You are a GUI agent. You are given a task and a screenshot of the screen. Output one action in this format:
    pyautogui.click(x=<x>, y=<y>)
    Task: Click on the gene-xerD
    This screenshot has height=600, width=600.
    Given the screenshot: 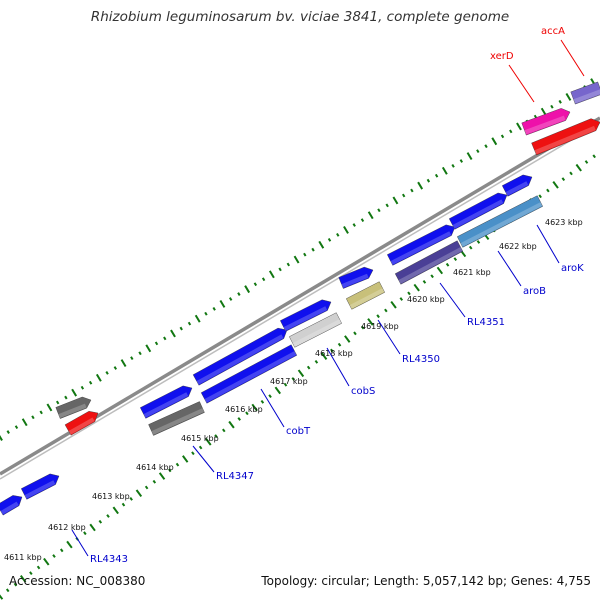 What is the action you would take?
    pyautogui.click(x=546, y=122)
    